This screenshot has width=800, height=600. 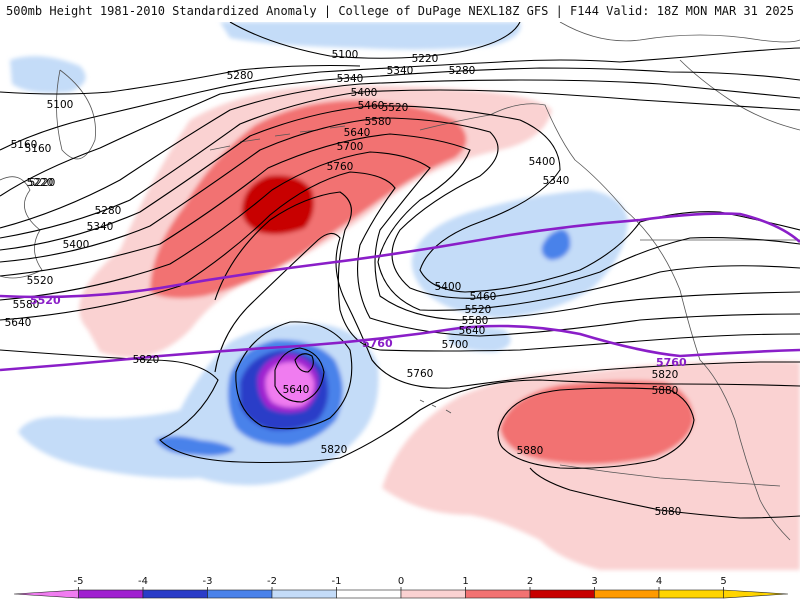 What do you see at coordinates (370, 36) in the screenshot?
I see `negative-anomaly-north` at bounding box center [370, 36].